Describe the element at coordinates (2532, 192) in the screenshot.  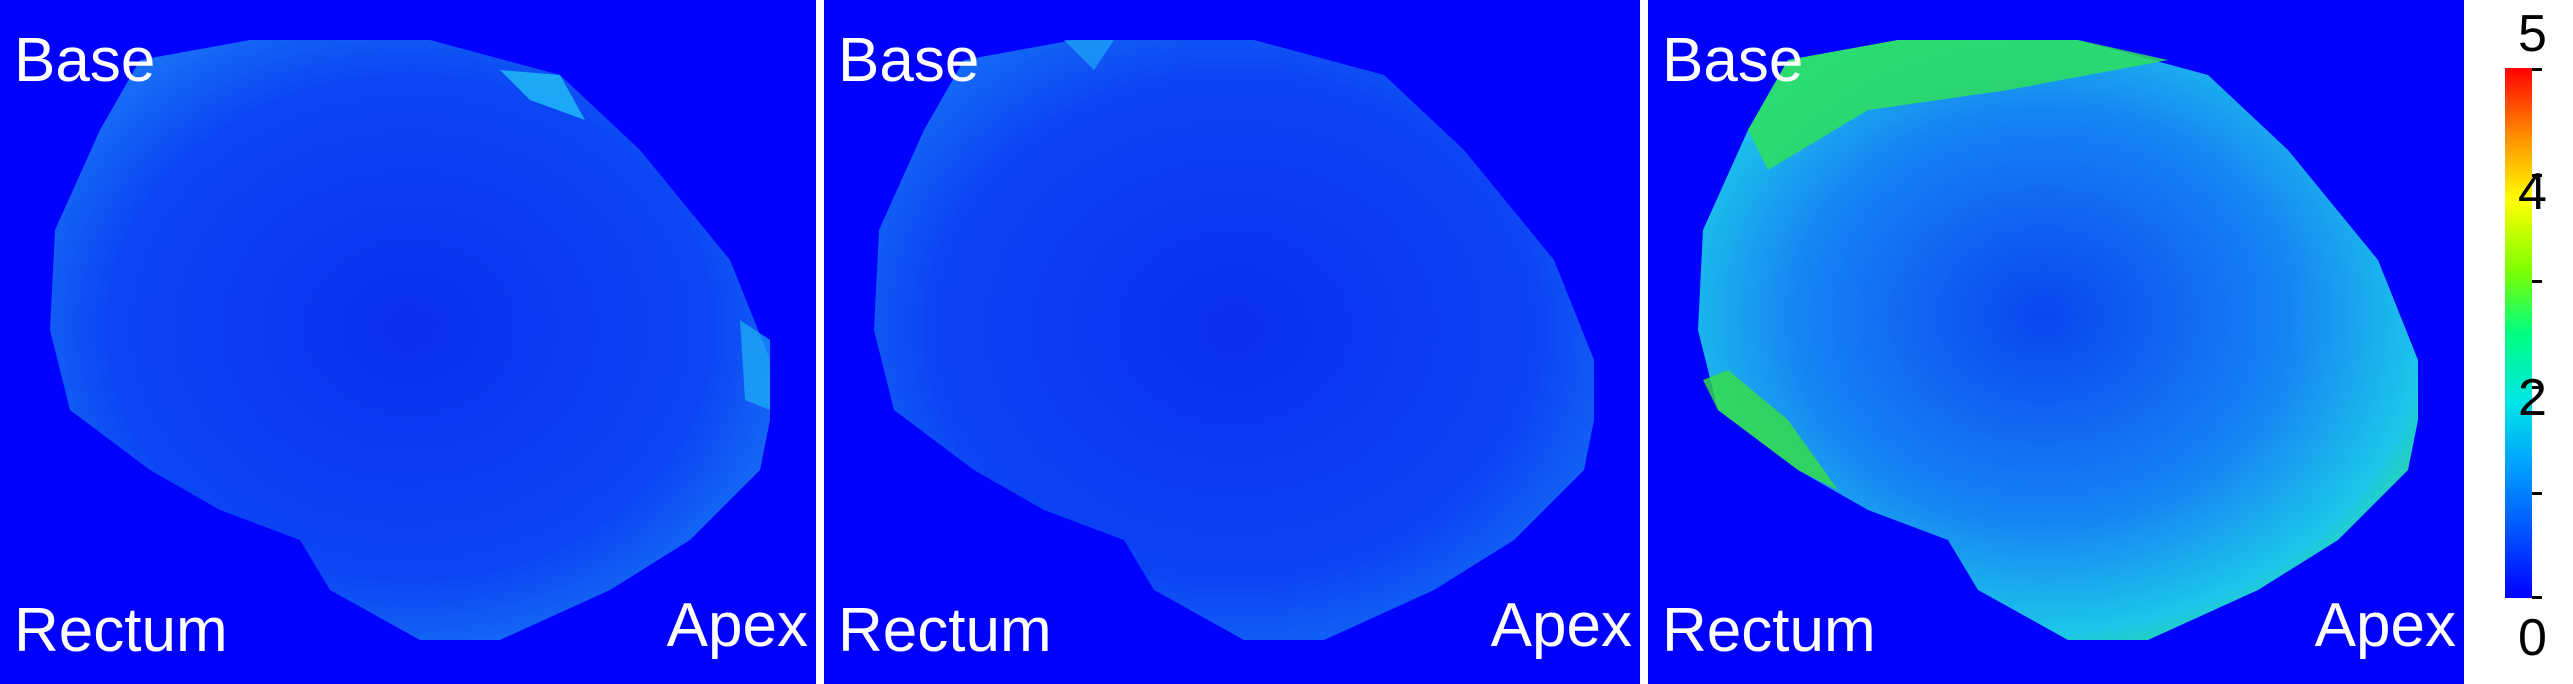
I see `tick-label-4: 4` at that location.